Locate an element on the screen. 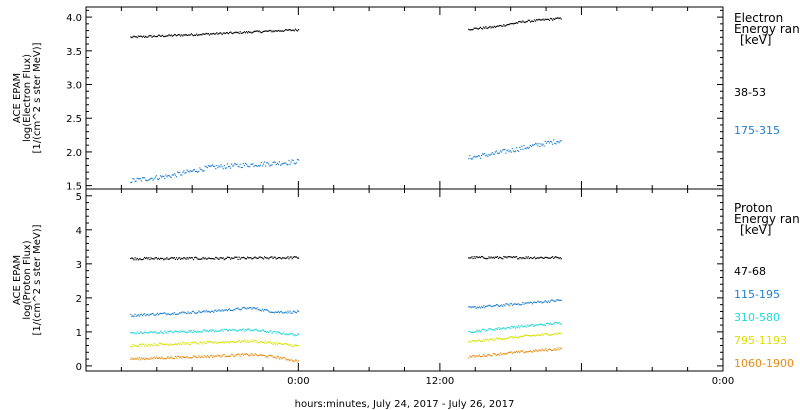 This screenshot has width=800, height=410. proton-legend-title: Proton is located at coordinates (753, 208).